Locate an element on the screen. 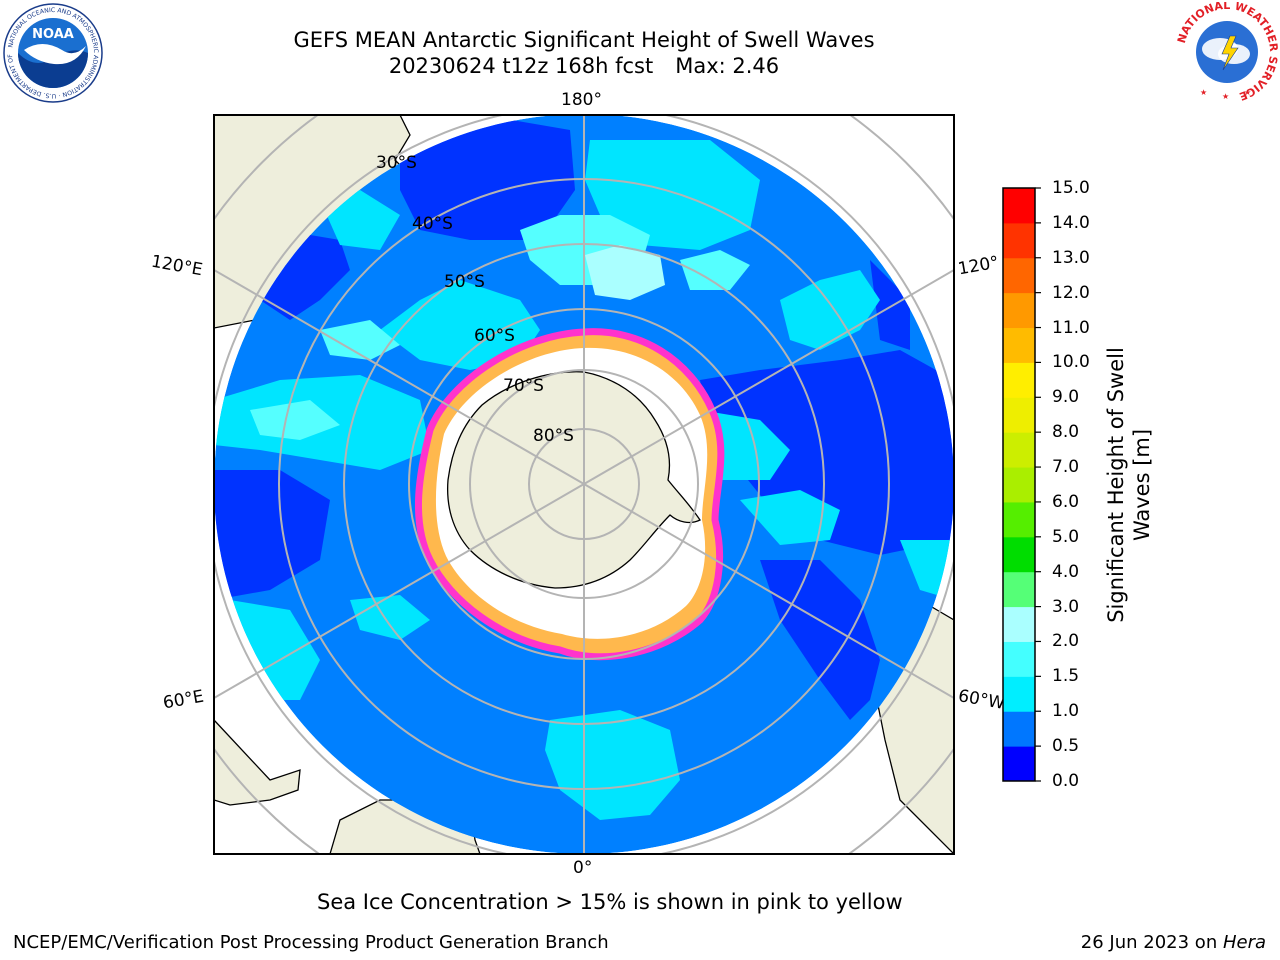 Image resolution: width=1280 pixels, height=960 pixels. colorbar-tick-label: 11.0 is located at coordinates (1071, 327).